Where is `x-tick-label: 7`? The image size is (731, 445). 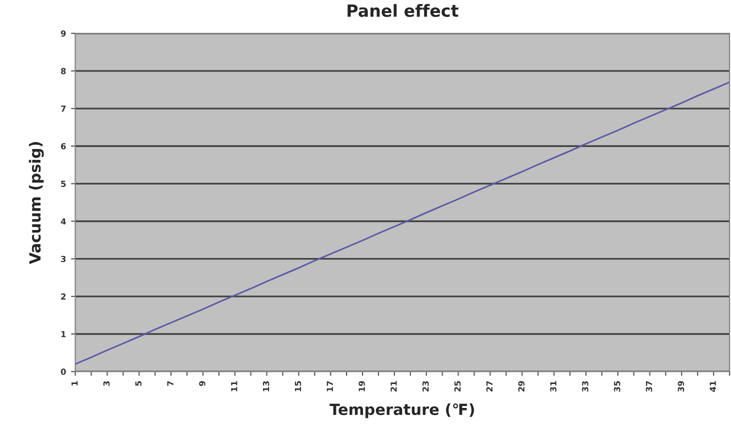
x-tick-label: 7 is located at coordinates (170, 383).